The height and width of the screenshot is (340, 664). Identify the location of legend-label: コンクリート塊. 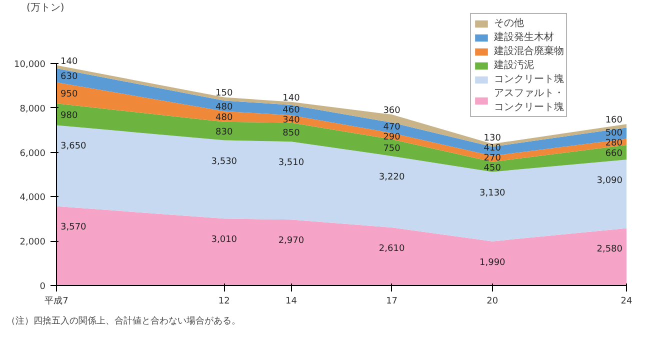
(529, 79).